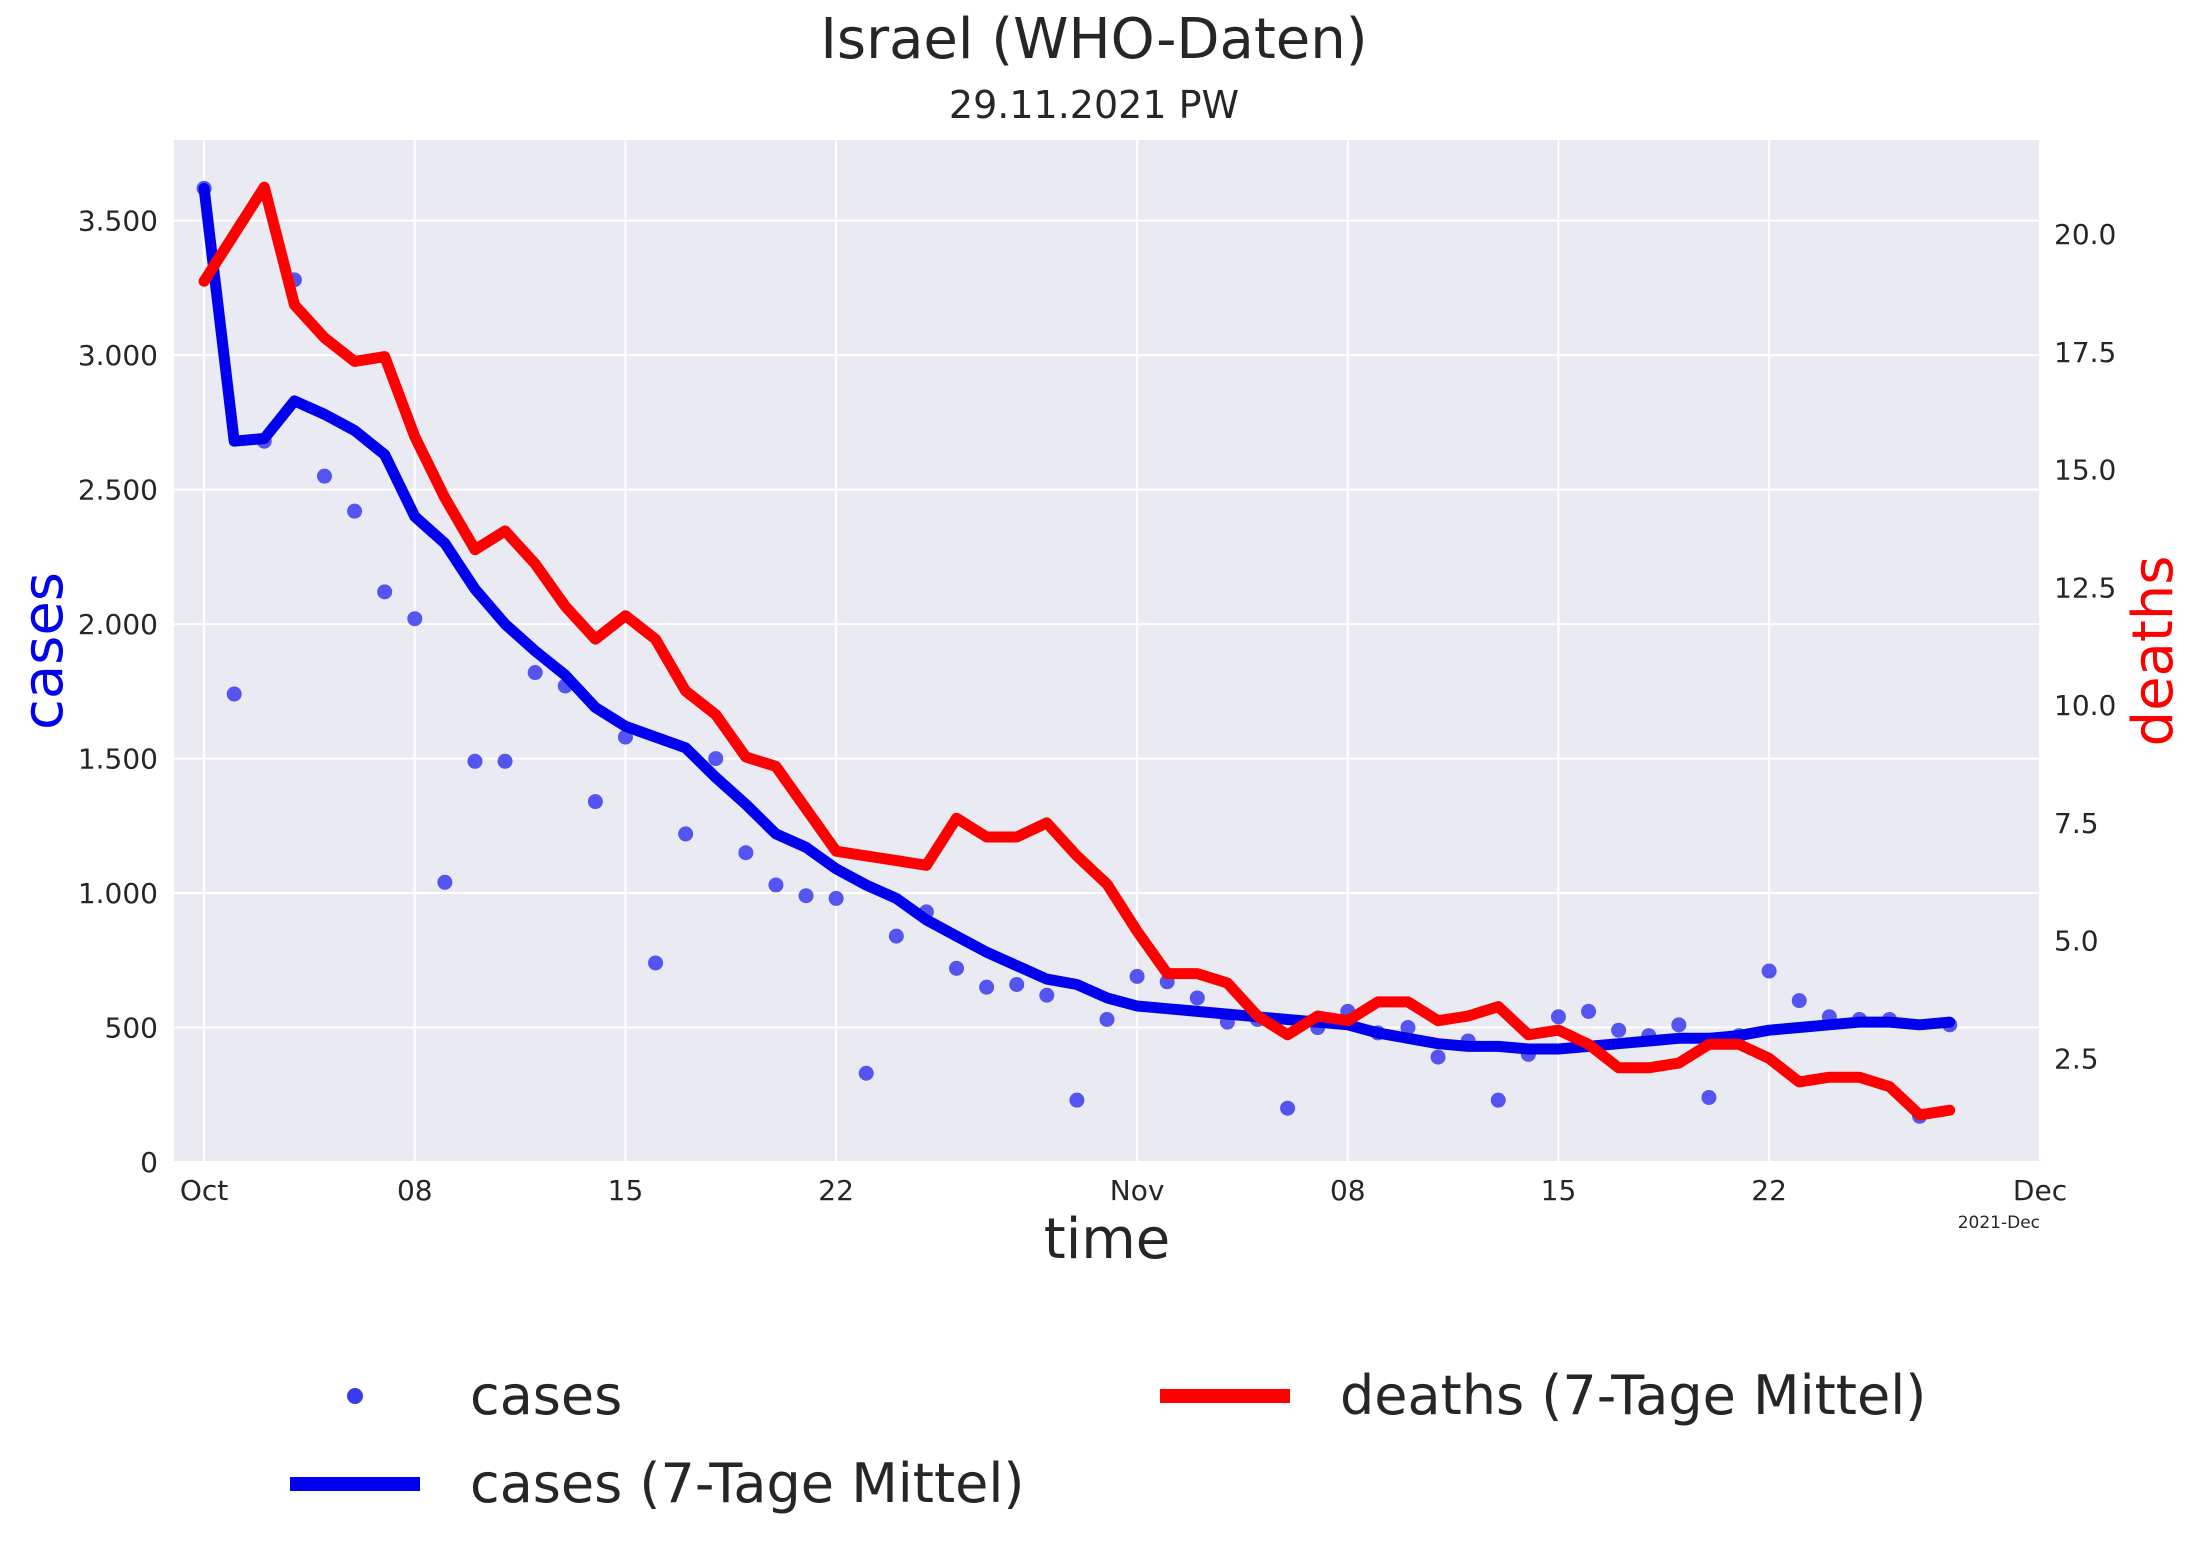 The height and width of the screenshot is (1555, 2188). I want to click on legend-item-deaths-avg: deaths (7-Tage Mittel), so click(1543, 1395).